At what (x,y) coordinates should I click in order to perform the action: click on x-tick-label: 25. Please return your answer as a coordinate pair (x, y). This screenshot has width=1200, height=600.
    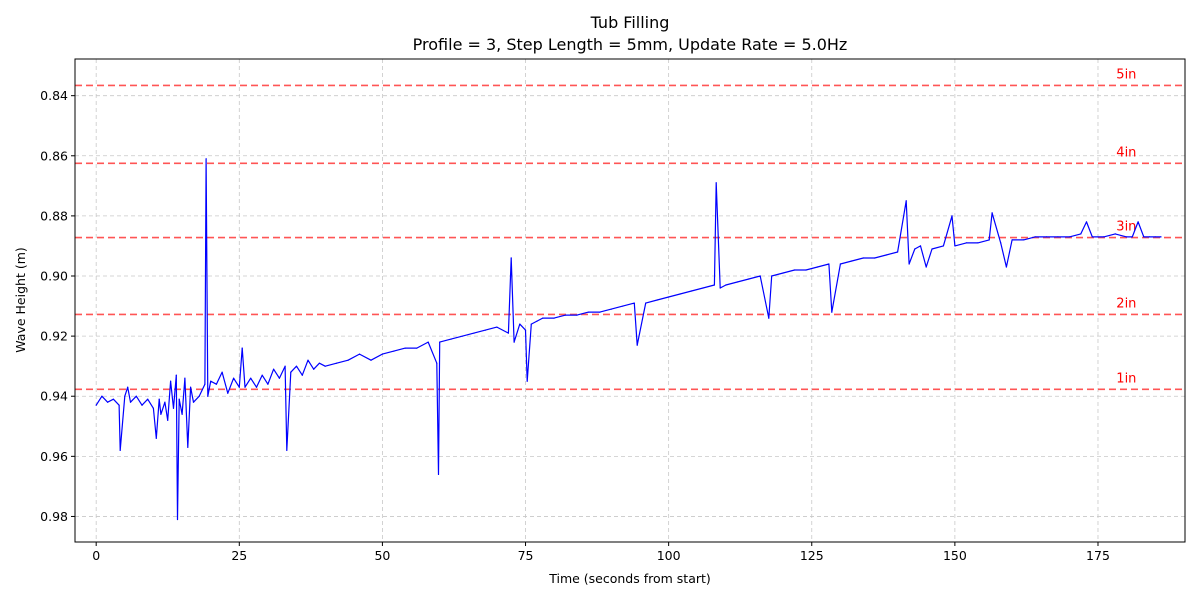
    Looking at the image, I should click on (239, 555).